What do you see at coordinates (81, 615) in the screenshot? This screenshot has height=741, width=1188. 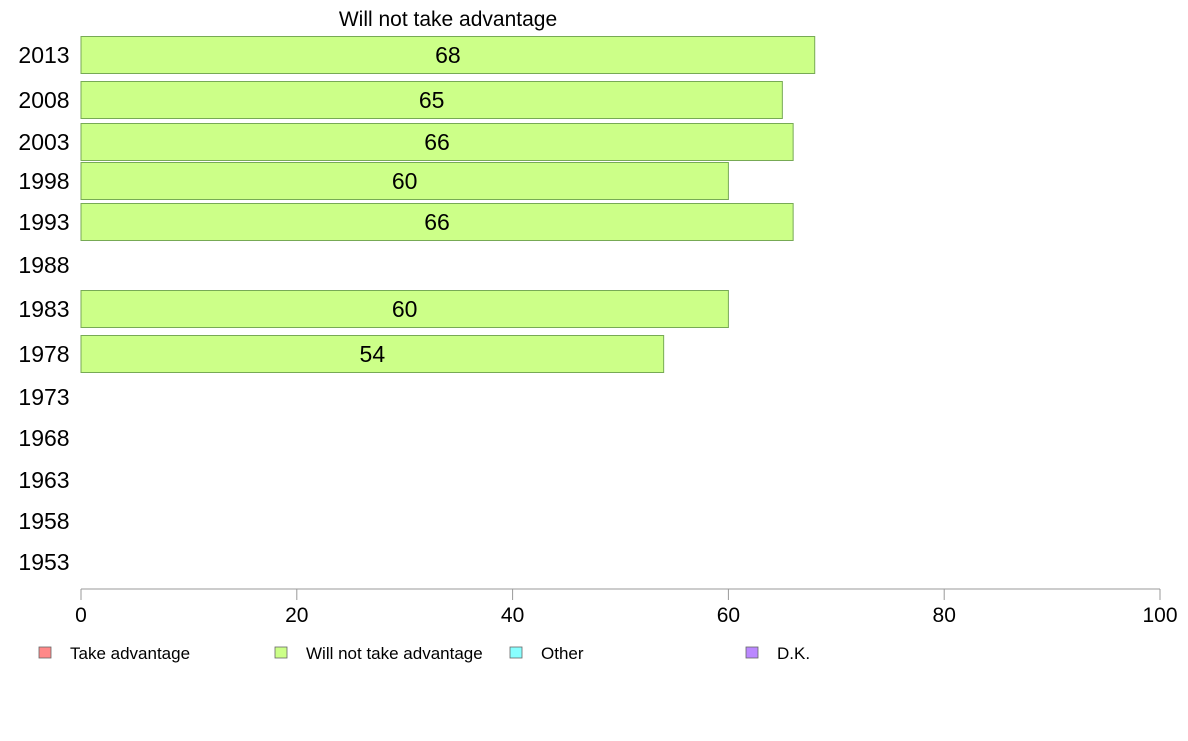 I see `x-tick-label: 0` at bounding box center [81, 615].